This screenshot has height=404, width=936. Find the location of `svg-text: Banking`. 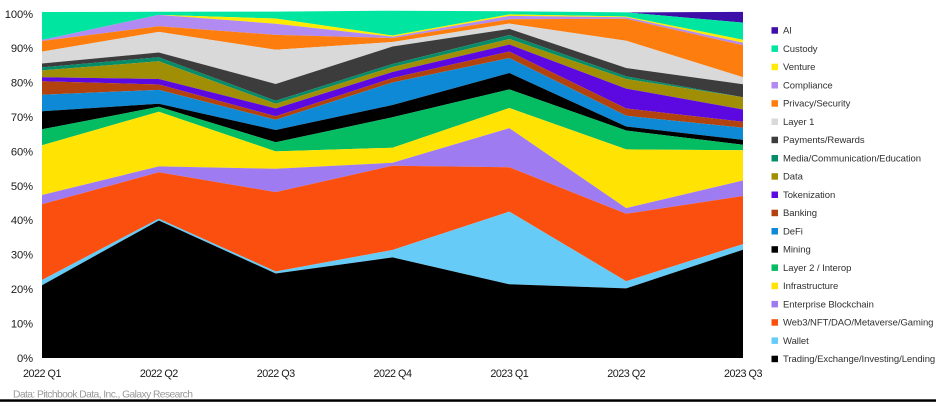

svg-text: Banking is located at coordinates (800, 213).